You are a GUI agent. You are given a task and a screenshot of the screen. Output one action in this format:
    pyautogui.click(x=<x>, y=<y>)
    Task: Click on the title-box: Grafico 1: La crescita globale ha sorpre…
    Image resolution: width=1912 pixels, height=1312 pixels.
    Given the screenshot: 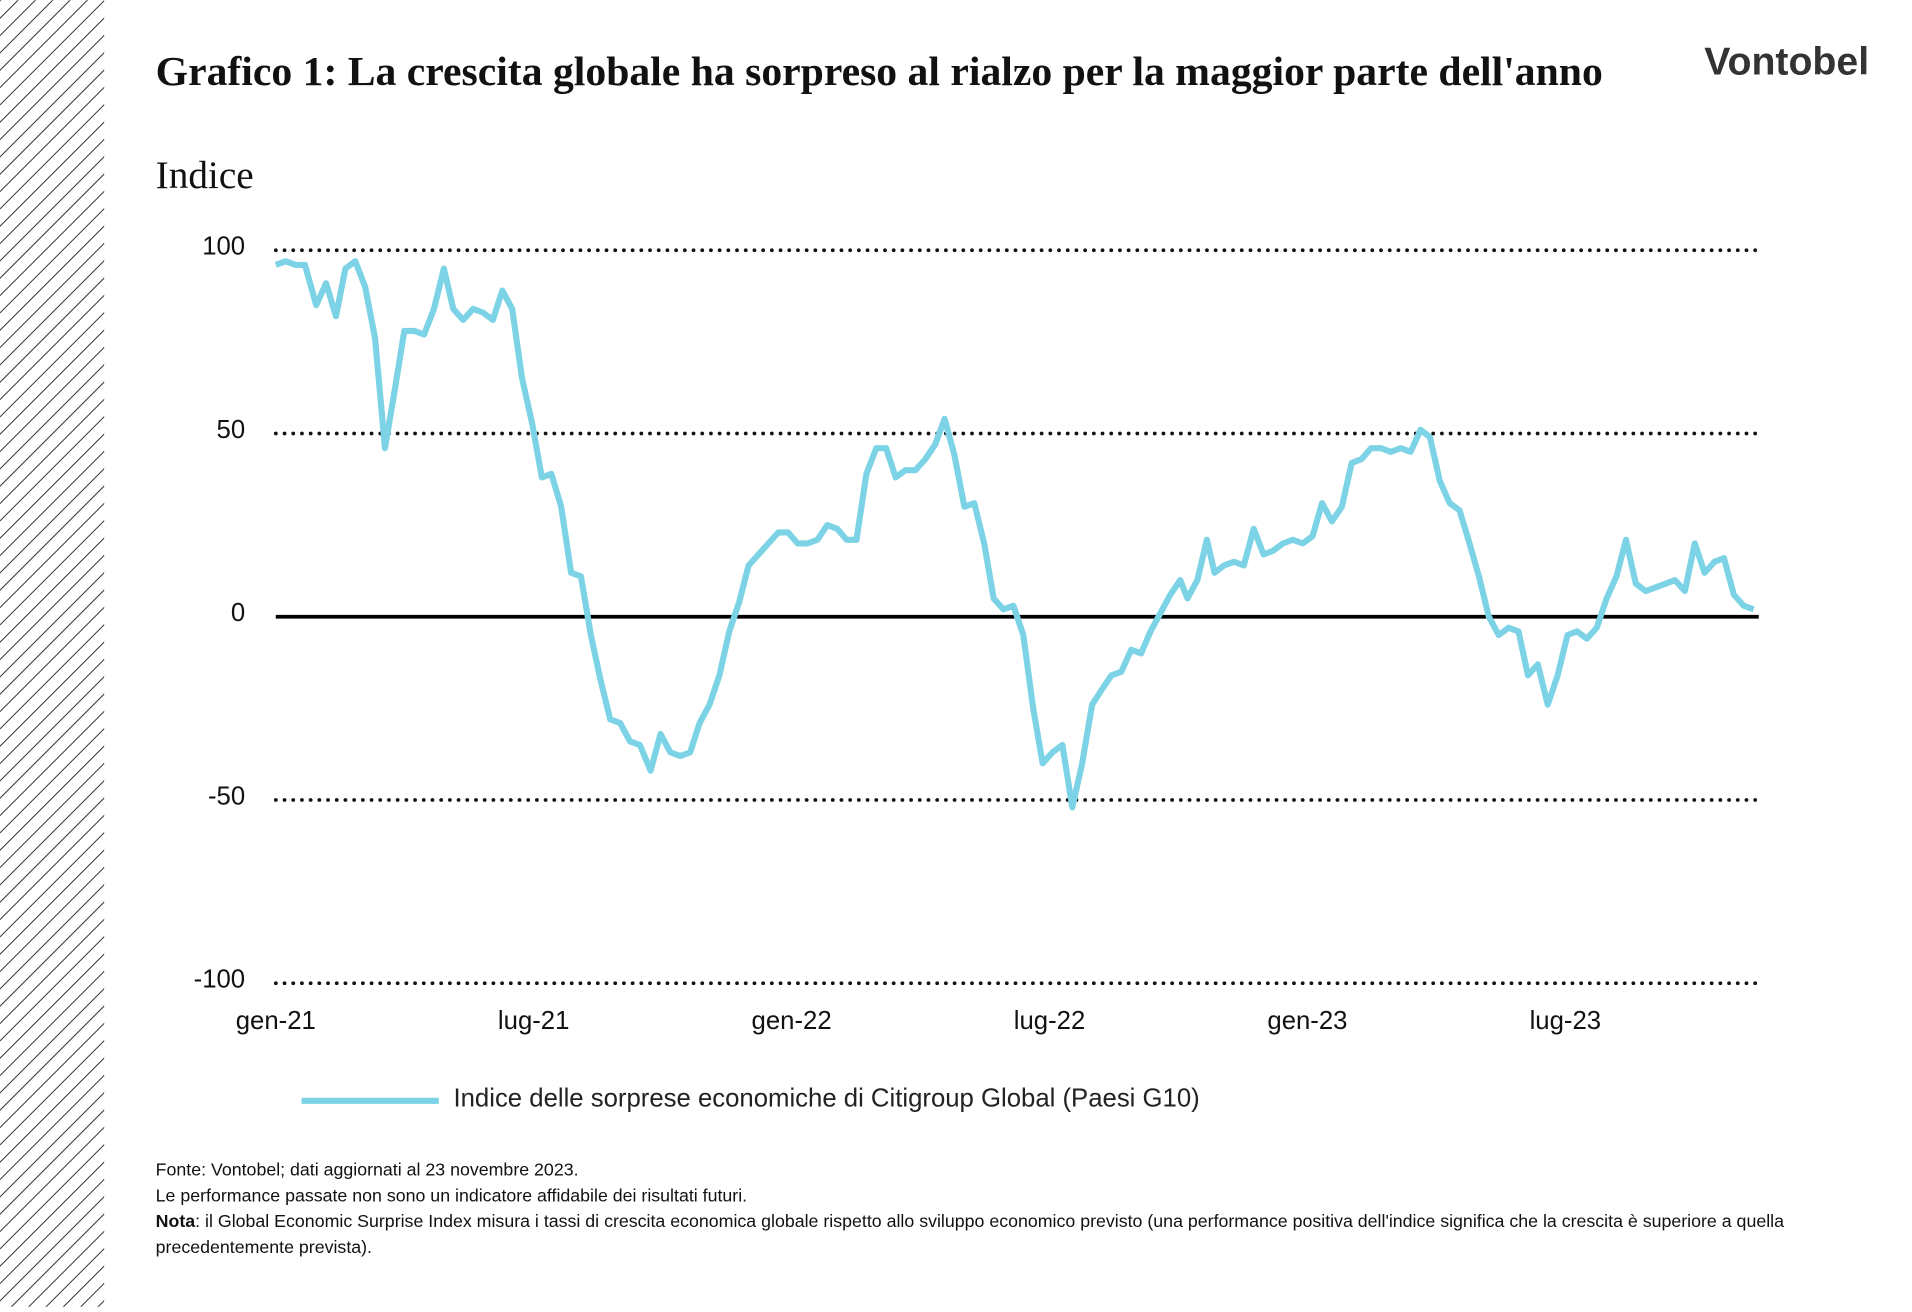 What is the action you would take?
    pyautogui.click(x=879, y=72)
    